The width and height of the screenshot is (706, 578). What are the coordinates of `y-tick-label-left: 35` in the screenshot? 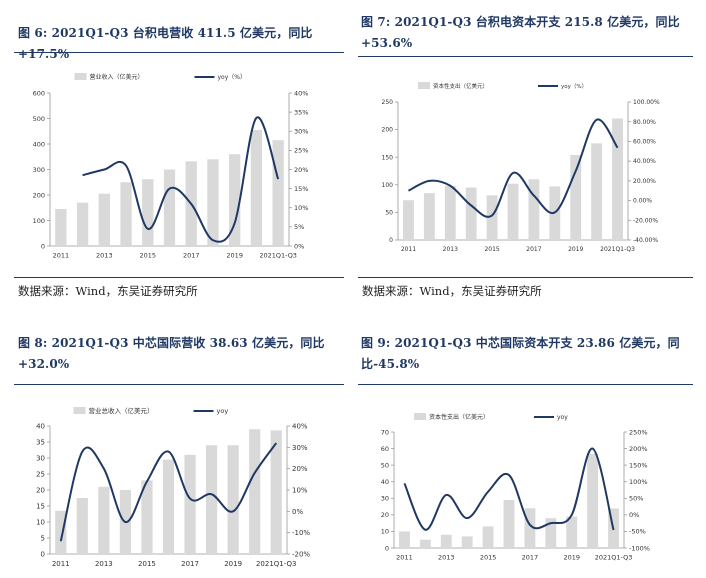 It's located at (40, 442).